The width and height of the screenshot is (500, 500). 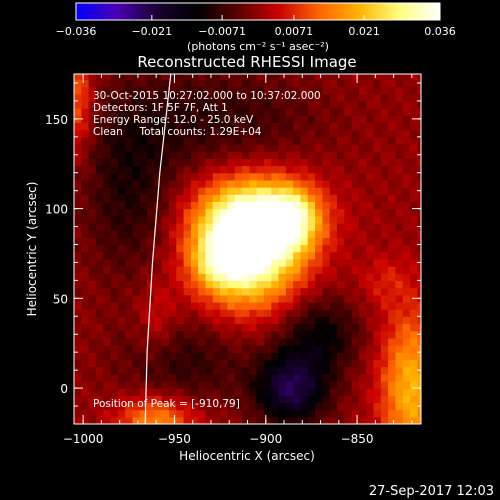 What do you see at coordinates (174, 439) in the screenshot?
I see `x-tick-label: −950` at bounding box center [174, 439].